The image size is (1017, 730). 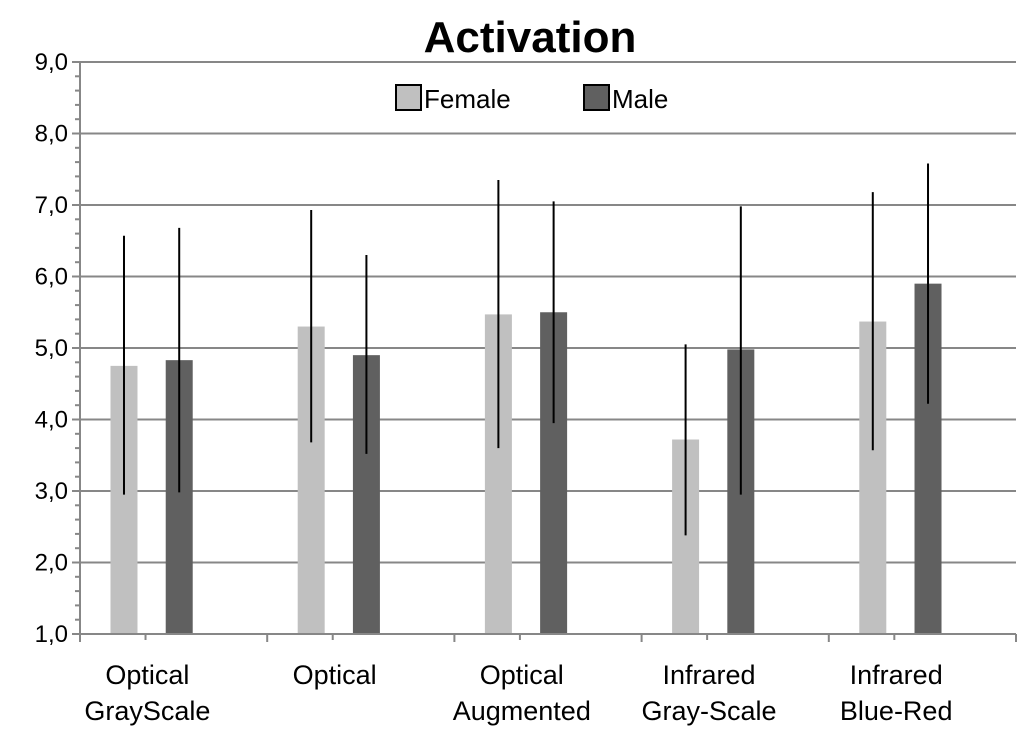 What do you see at coordinates (530, 37) in the screenshot?
I see `chart-title: Activation` at bounding box center [530, 37].